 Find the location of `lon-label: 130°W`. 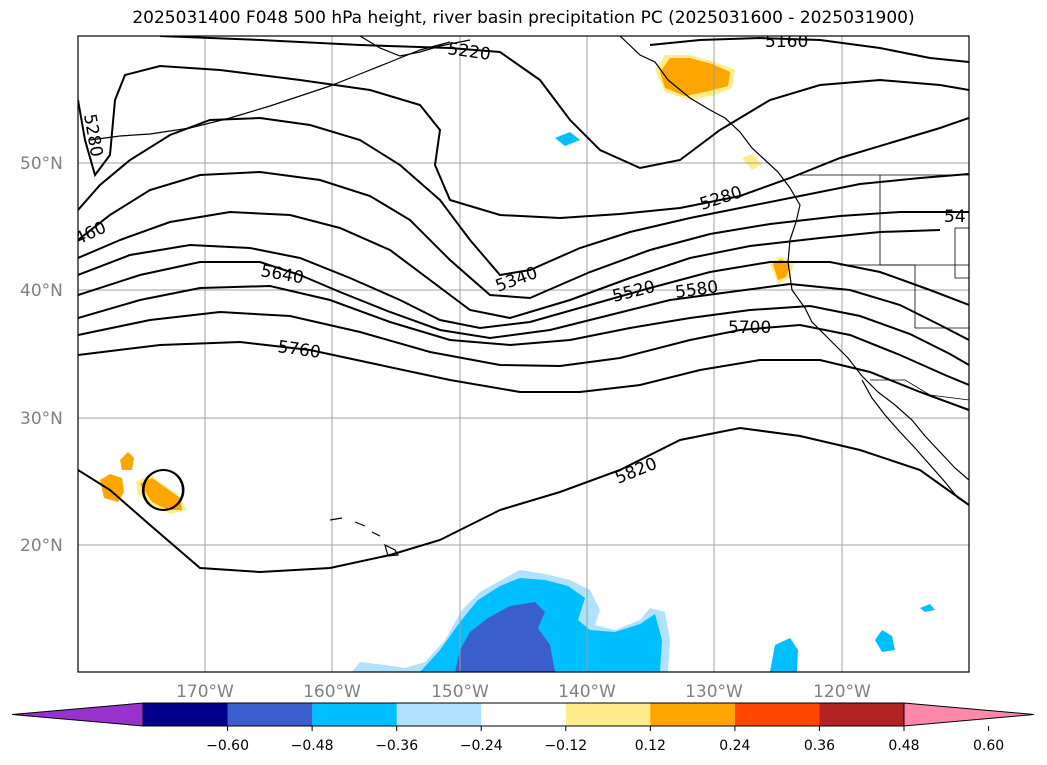

lon-label: 130°W is located at coordinates (714, 692).